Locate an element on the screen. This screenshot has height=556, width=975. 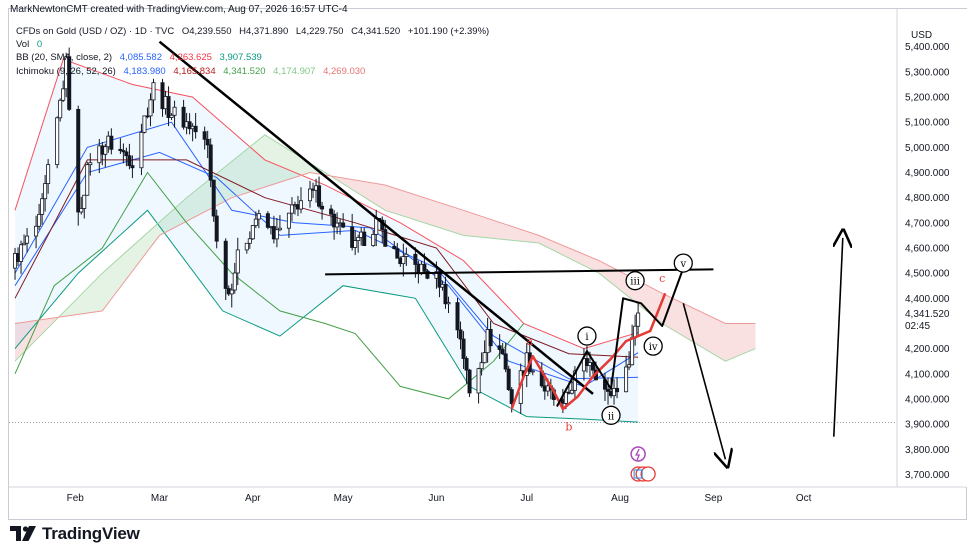
legend-ichi-lagging: 4,341.520 is located at coordinates (244, 71).